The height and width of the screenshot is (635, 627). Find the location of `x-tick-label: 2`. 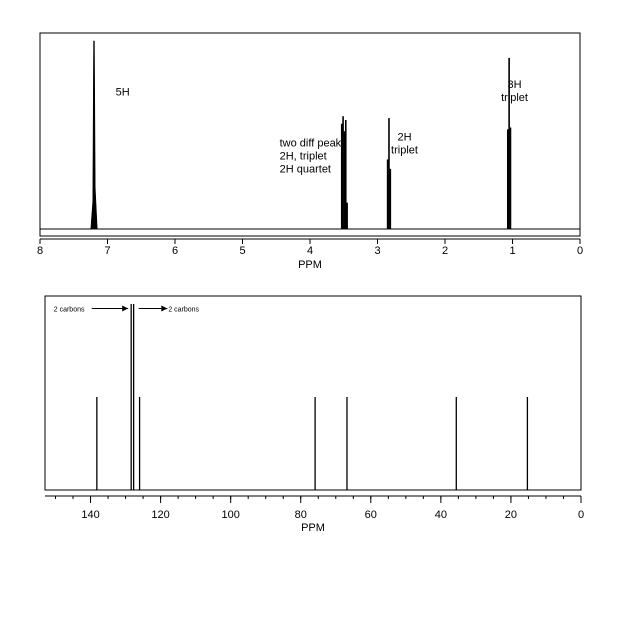

x-tick-label: 2 is located at coordinates (445, 251).